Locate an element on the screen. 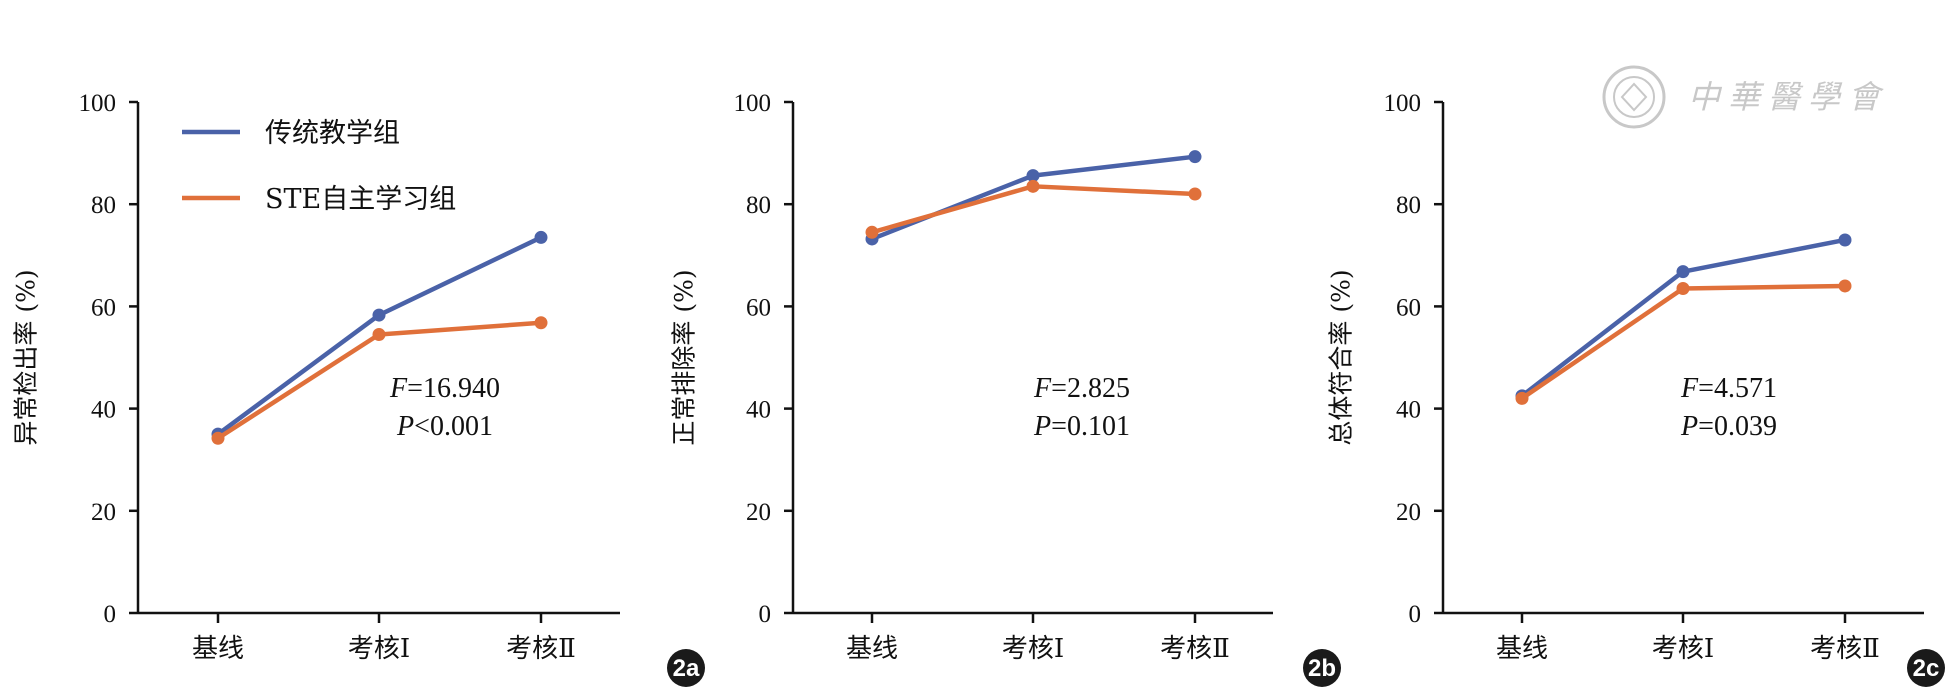 The image size is (1950, 691). panel-badge-label: 2c is located at coordinates (1926, 668).